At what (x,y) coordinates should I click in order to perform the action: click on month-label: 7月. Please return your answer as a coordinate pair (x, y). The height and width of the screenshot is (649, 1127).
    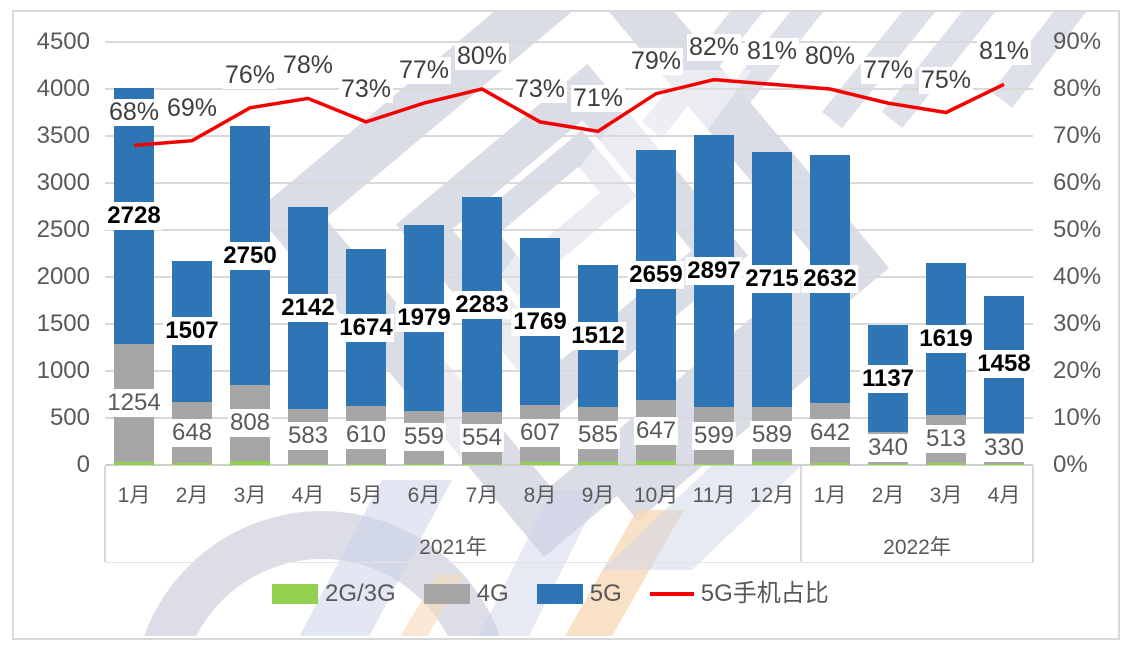
    Looking at the image, I should click on (482, 495).